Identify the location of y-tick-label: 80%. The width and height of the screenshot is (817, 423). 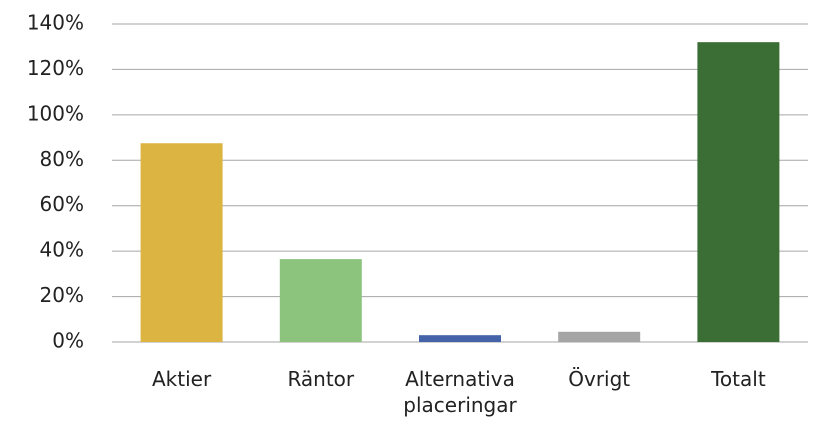
(62, 159).